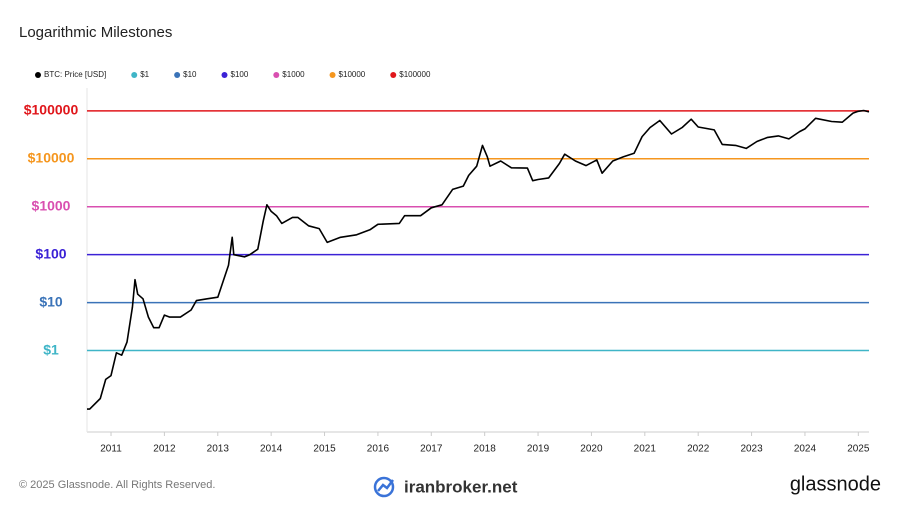 This screenshot has height=507, width=900. Describe the element at coordinates (95, 32) in the screenshot. I see `chart-title: Logarithmic Milestones` at that location.